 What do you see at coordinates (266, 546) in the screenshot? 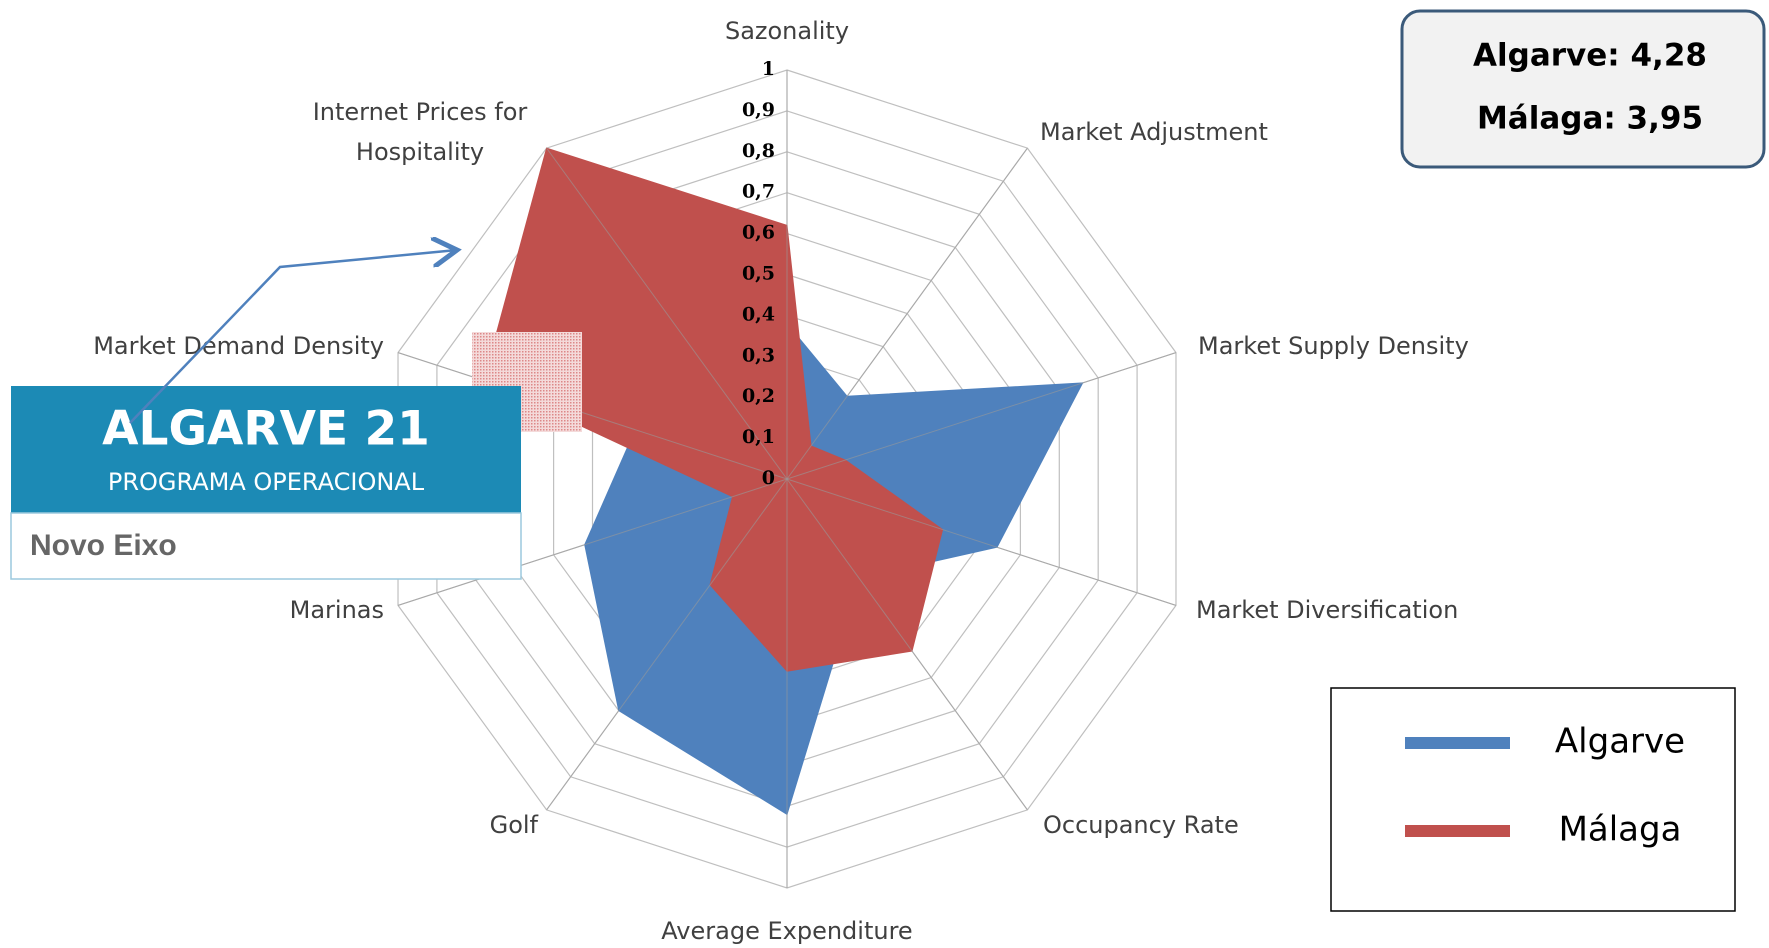
I see `caption-box` at bounding box center [266, 546].